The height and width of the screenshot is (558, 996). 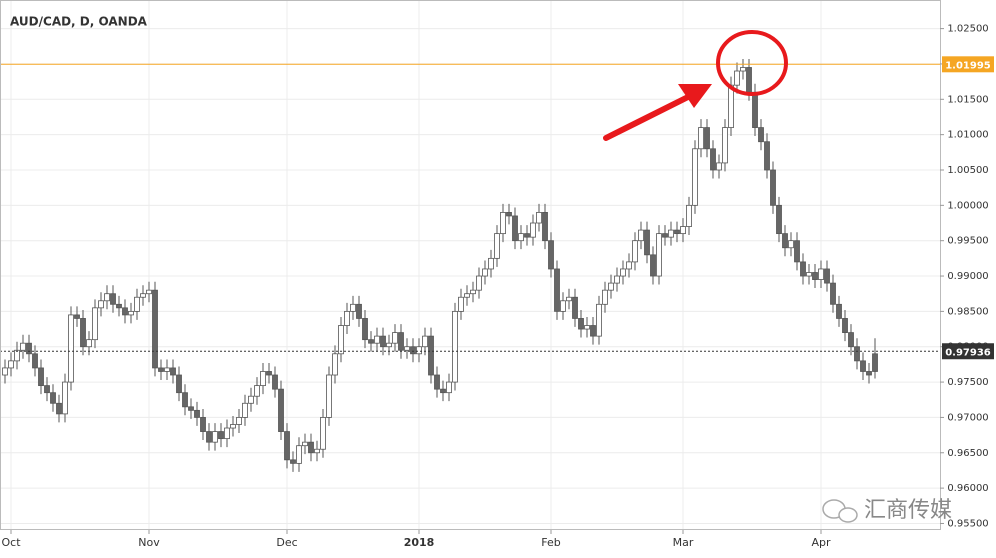 I want to click on x-tick-label: Apr, so click(x=821, y=542).